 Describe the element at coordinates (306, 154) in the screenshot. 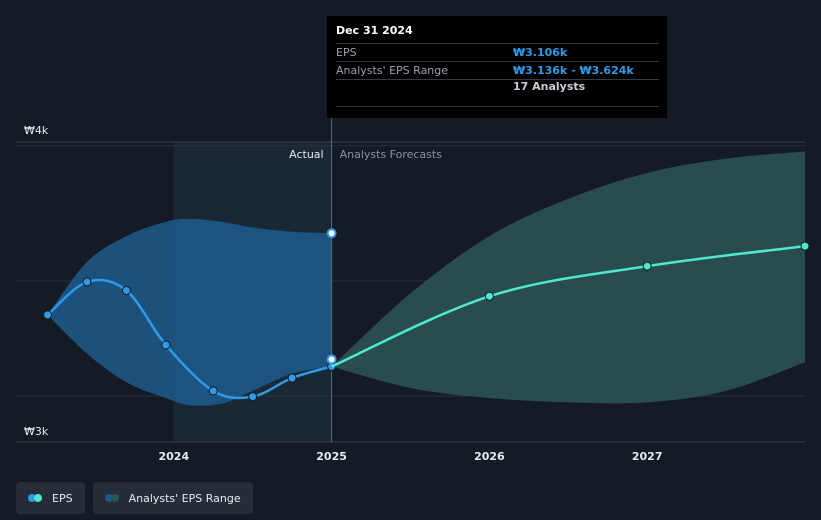

I see `actual-section-label: Actual` at that location.